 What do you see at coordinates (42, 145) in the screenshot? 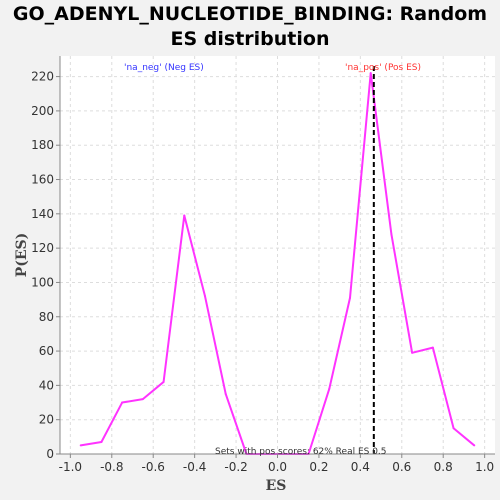
I see `y-tick-label: 180` at bounding box center [42, 145].